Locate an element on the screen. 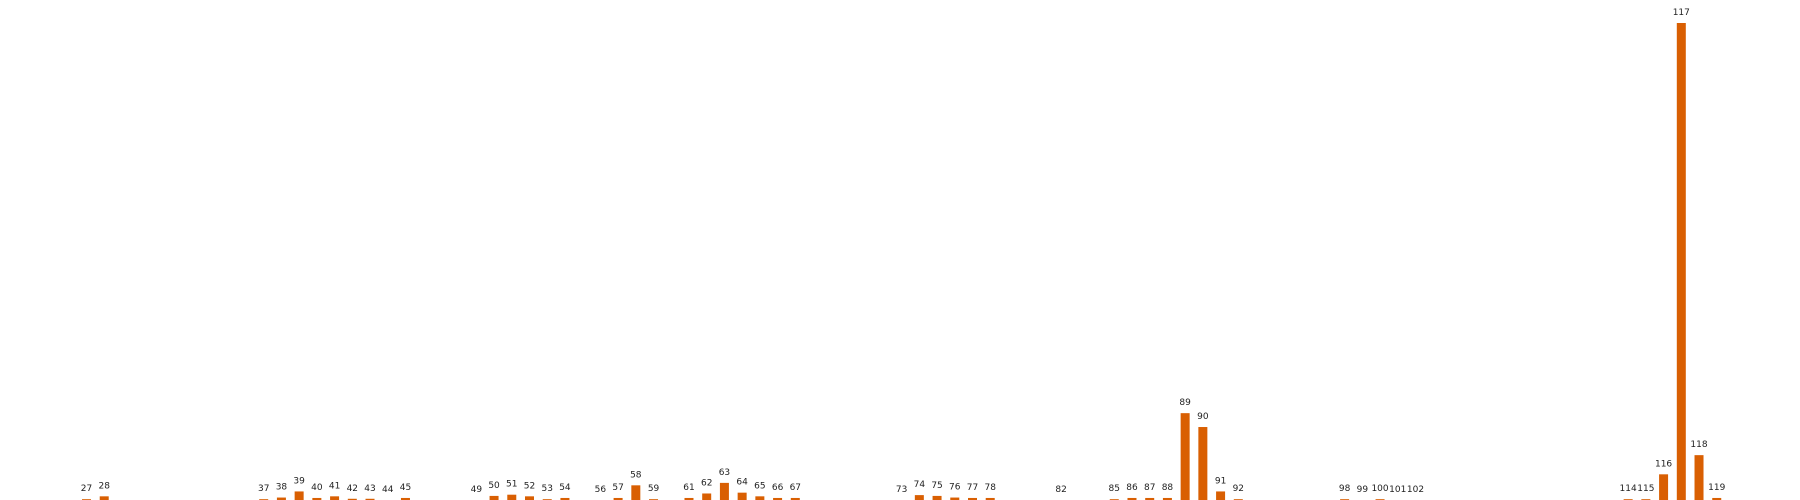 The height and width of the screenshot is (500, 1800). bar-label-66: 66 is located at coordinates (778, 488).